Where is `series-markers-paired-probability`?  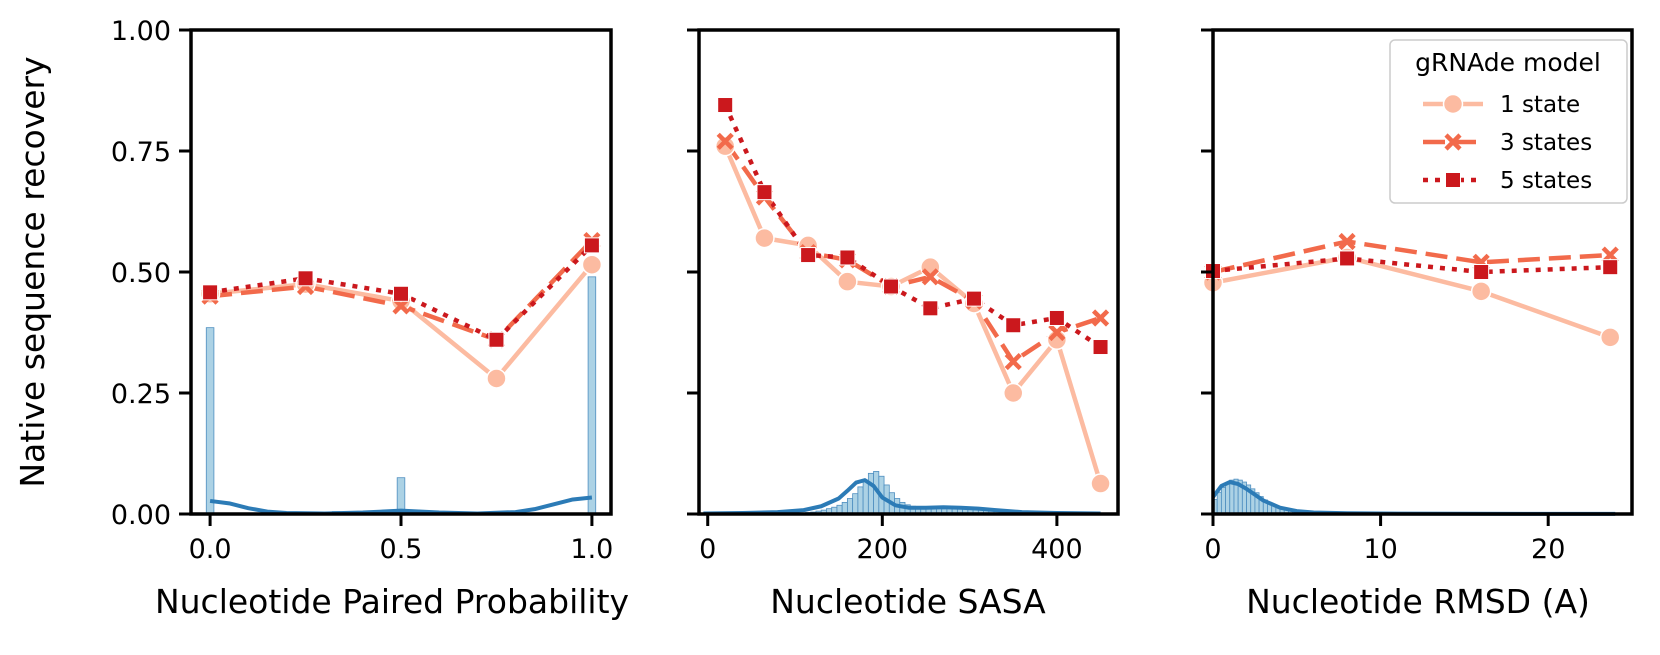 series-markers-paired-probability is located at coordinates (401, 311).